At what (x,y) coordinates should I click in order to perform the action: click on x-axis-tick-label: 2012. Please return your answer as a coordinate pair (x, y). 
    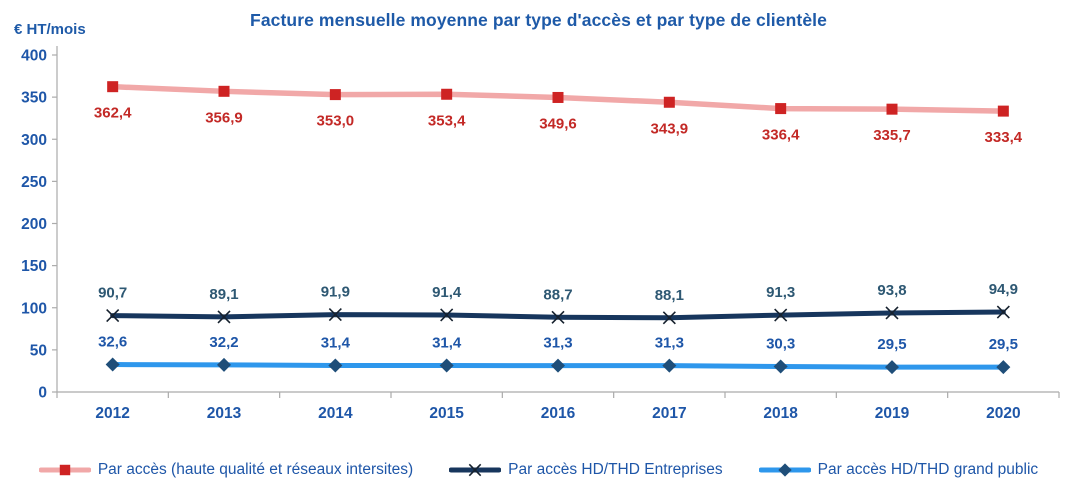
    Looking at the image, I should click on (112, 413).